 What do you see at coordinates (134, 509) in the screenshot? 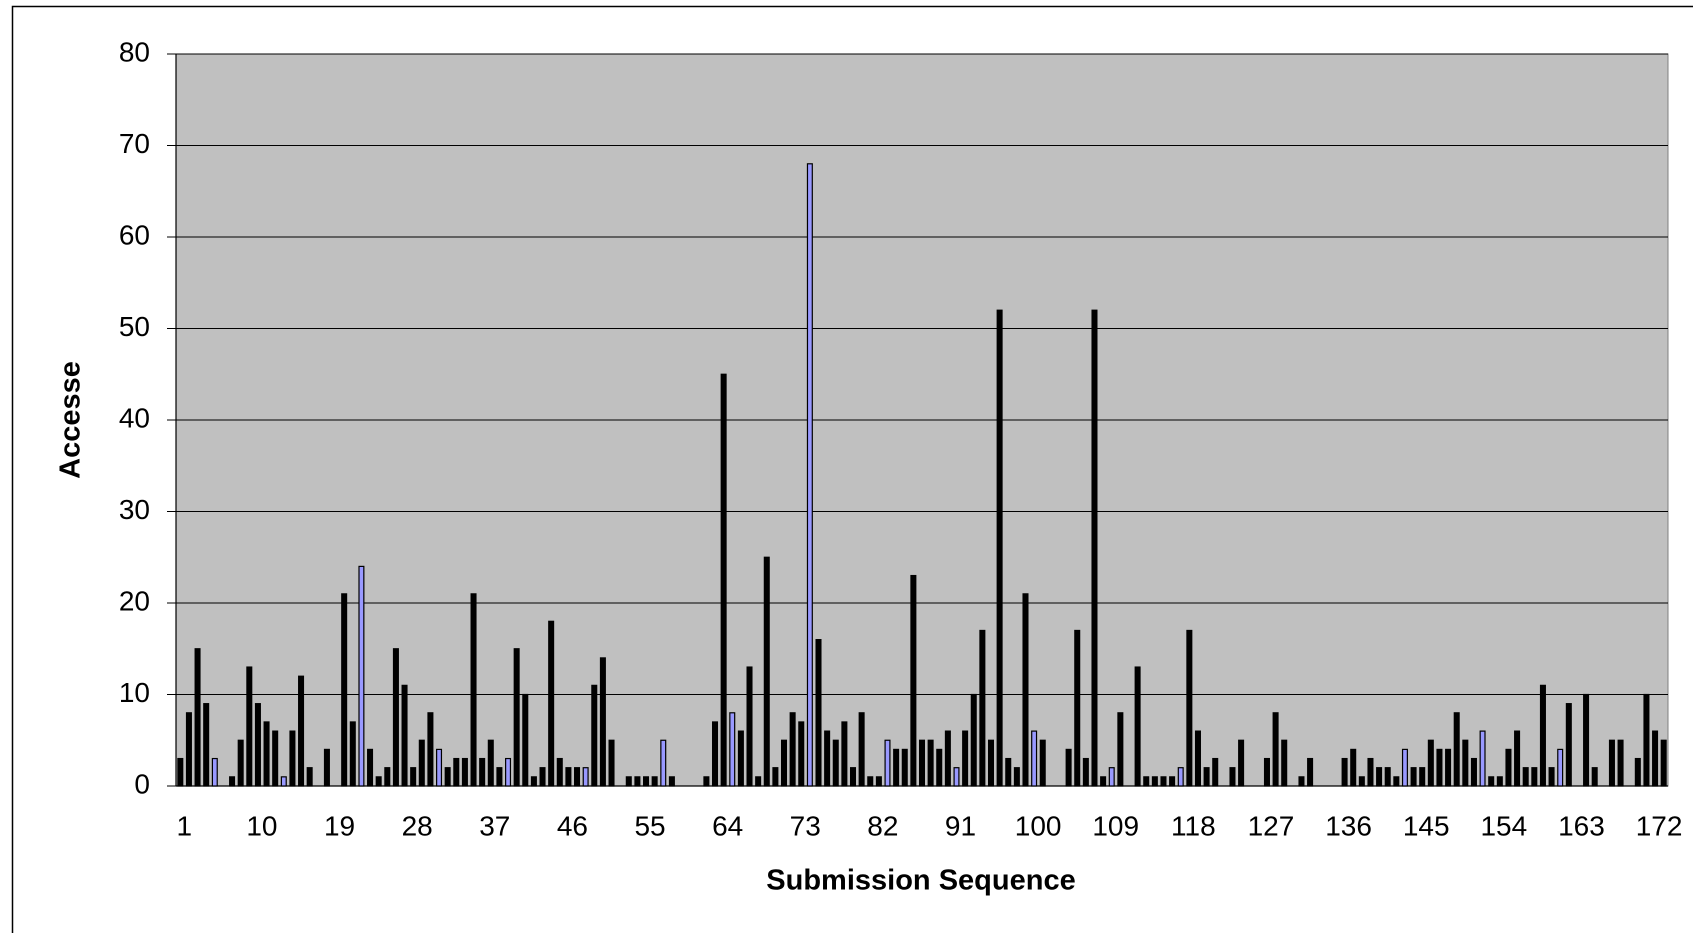
I see `y-tick-label: 30` at bounding box center [134, 509].